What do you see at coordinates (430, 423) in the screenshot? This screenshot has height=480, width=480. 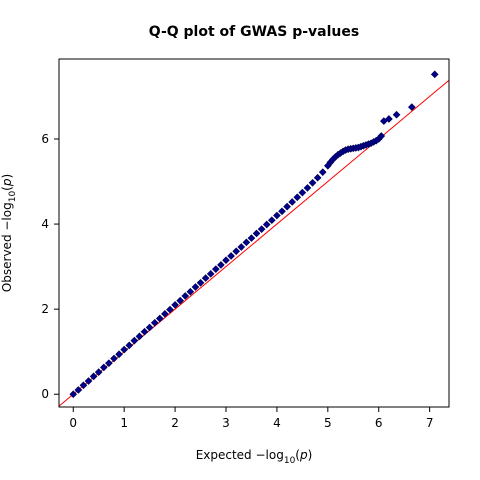 I see `x-tick-label: 7` at bounding box center [430, 423].